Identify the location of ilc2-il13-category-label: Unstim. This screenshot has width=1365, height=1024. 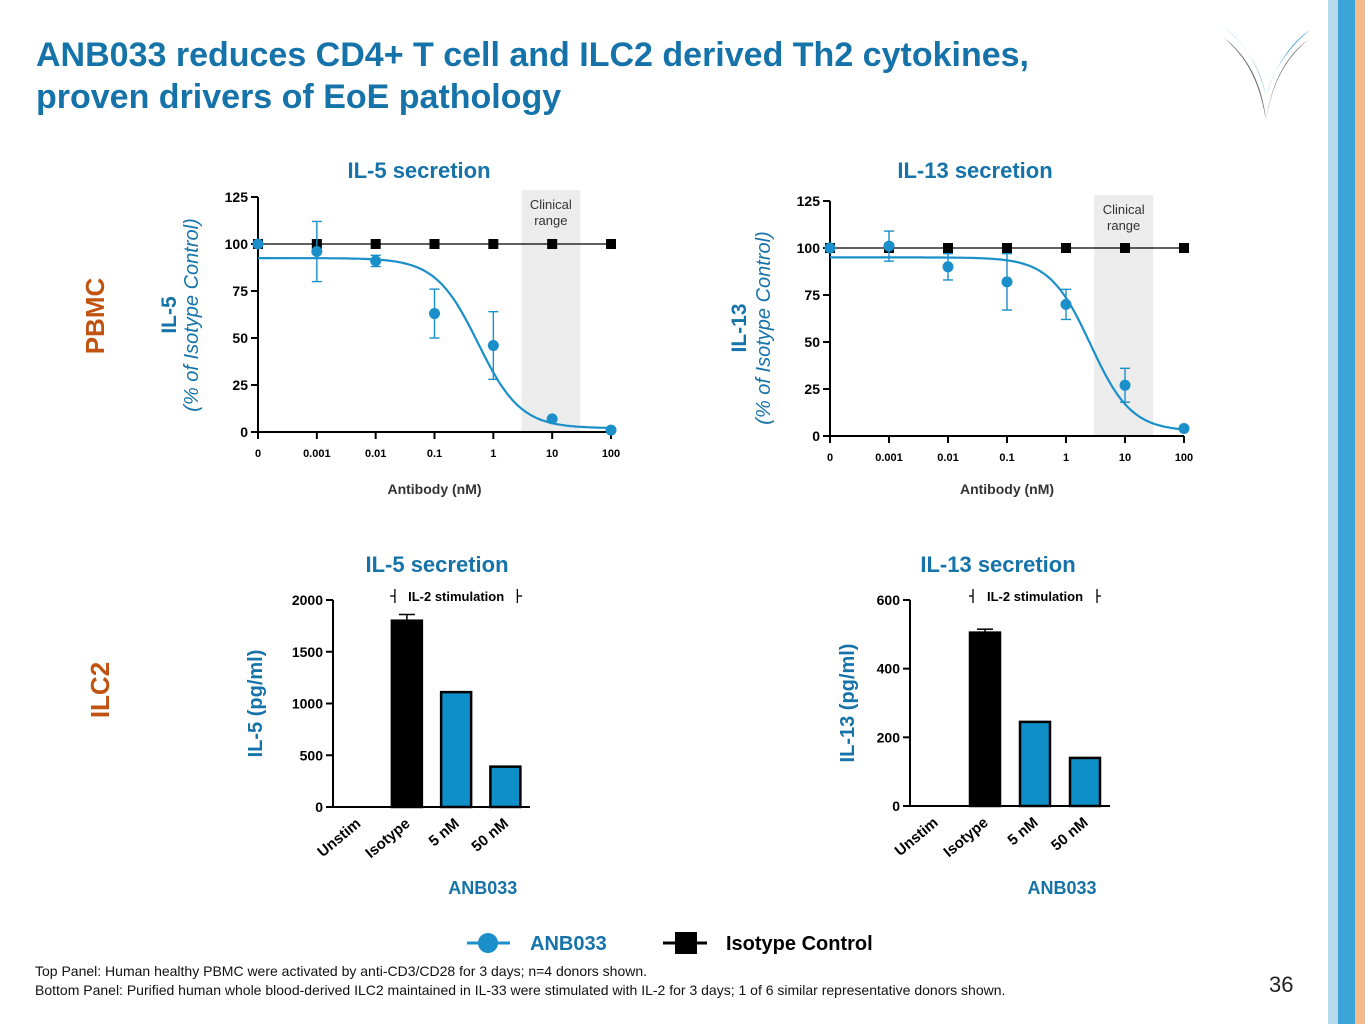
(917, 837).